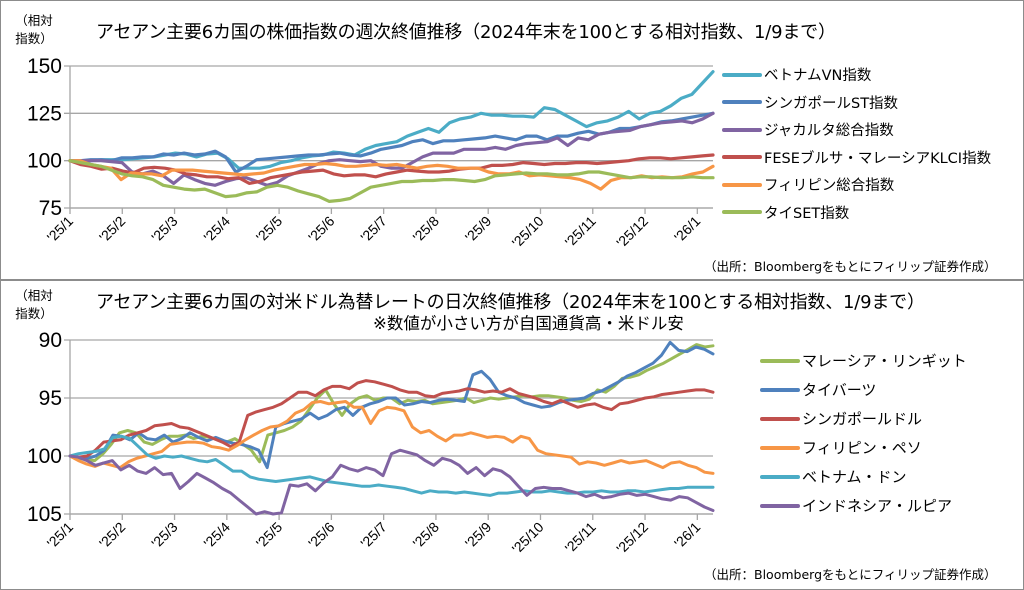  What do you see at coordinates (854, 477) in the screenshot?
I see `legend-label: ベトナム・ドン` at bounding box center [854, 477].